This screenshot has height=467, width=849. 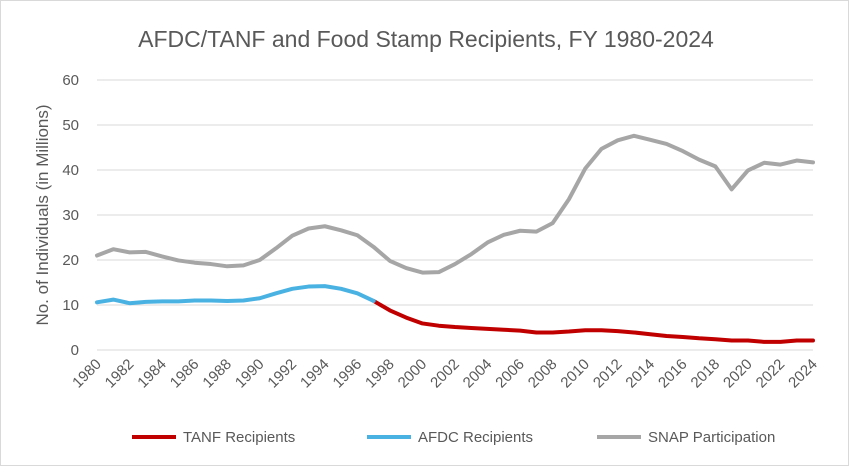 I want to click on y-tick-label: 0, so click(x=75, y=350).